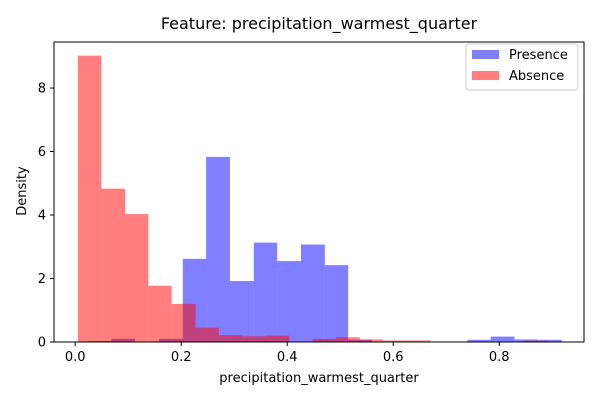 The image size is (600, 400). I want to click on chart-title: Feature: precipitation_warmest_quarter, so click(319, 24).